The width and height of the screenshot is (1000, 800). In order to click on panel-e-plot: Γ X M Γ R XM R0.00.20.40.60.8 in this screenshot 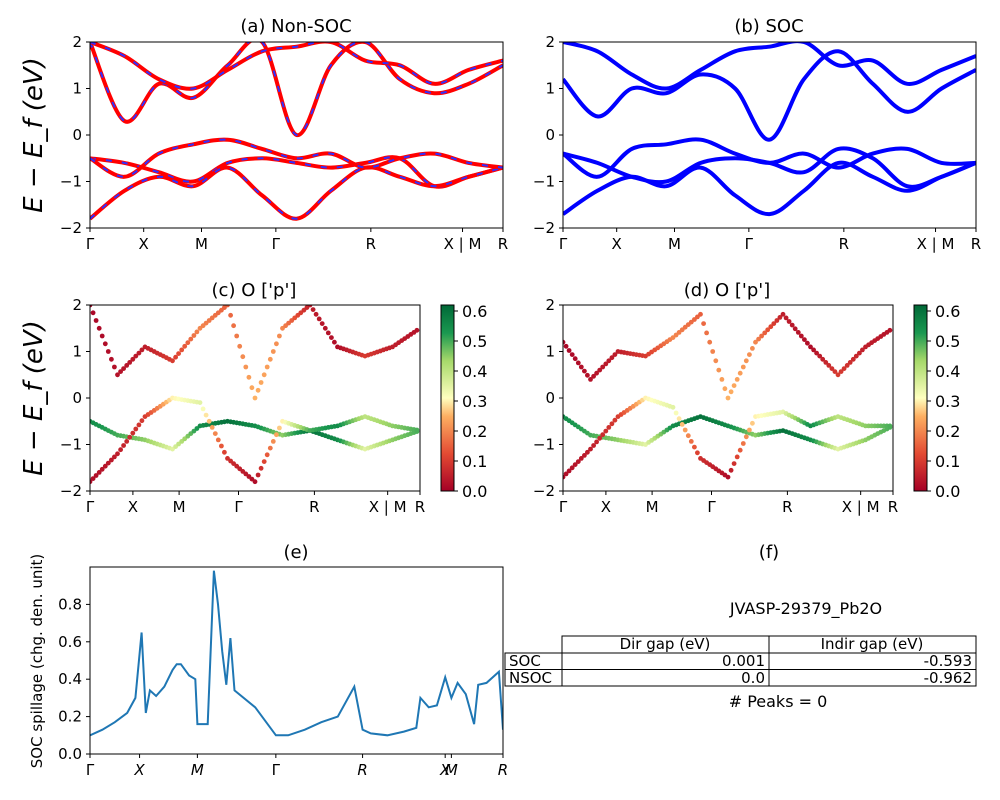, I will do `click(283, 672)`.